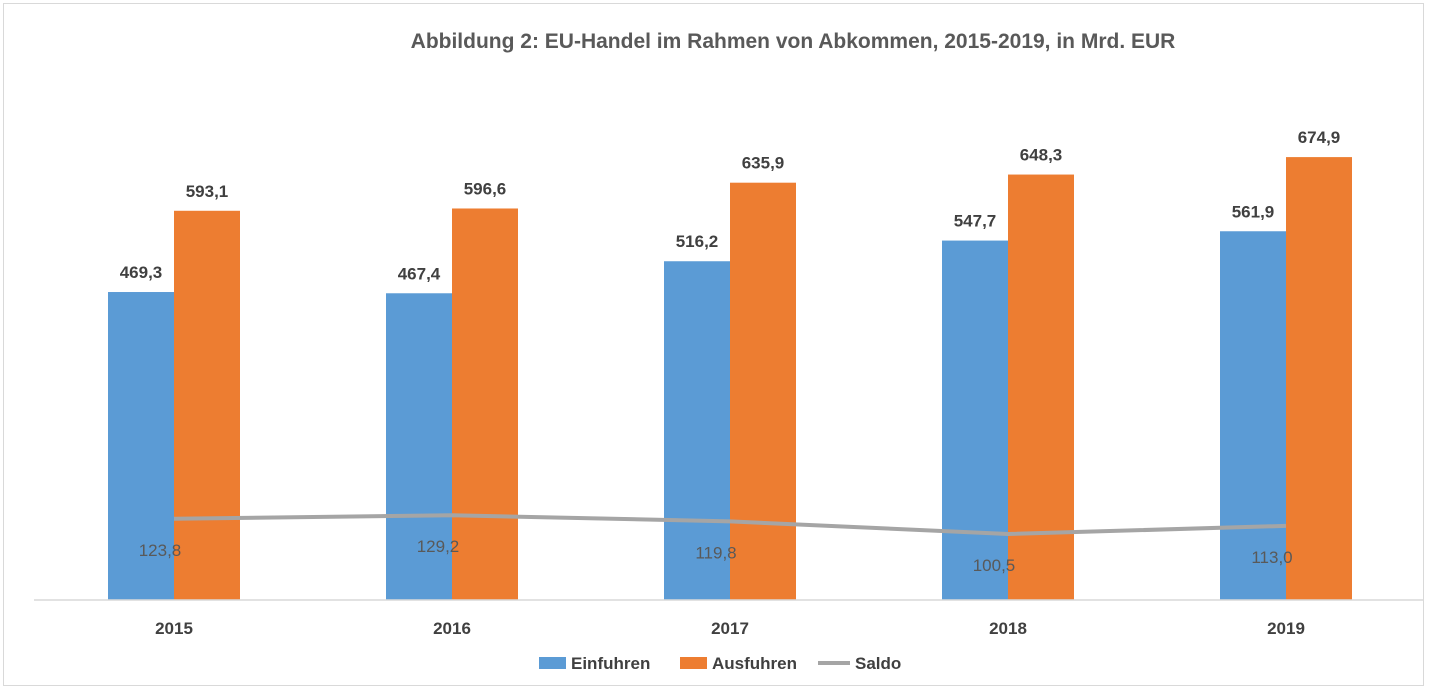 The image size is (1429, 691). Describe the element at coordinates (878, 663) in the screenshot. I see `legend-label-saldo: Saldo` at that location.